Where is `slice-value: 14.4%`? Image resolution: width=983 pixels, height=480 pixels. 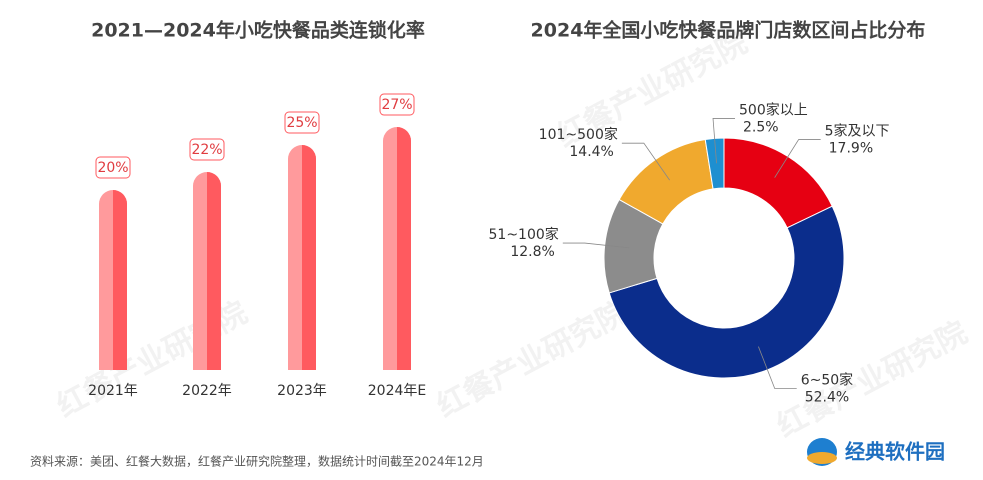 slice-value: 14.4% is located at coordinates (591, 152).